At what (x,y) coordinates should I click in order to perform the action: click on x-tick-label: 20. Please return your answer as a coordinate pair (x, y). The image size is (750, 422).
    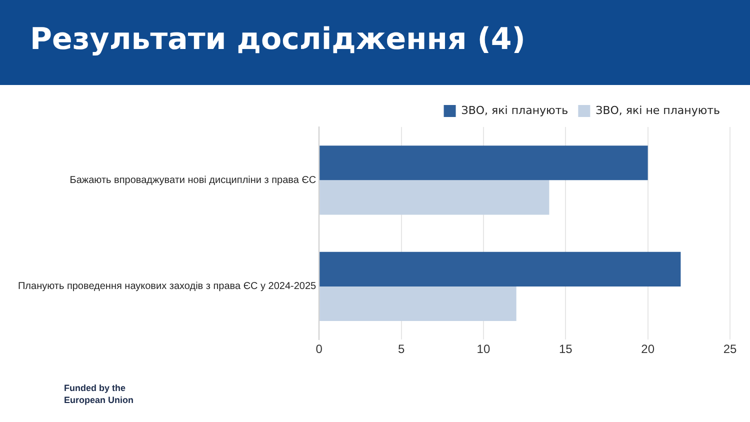
    Looking at the image, I should click on (648, 349).